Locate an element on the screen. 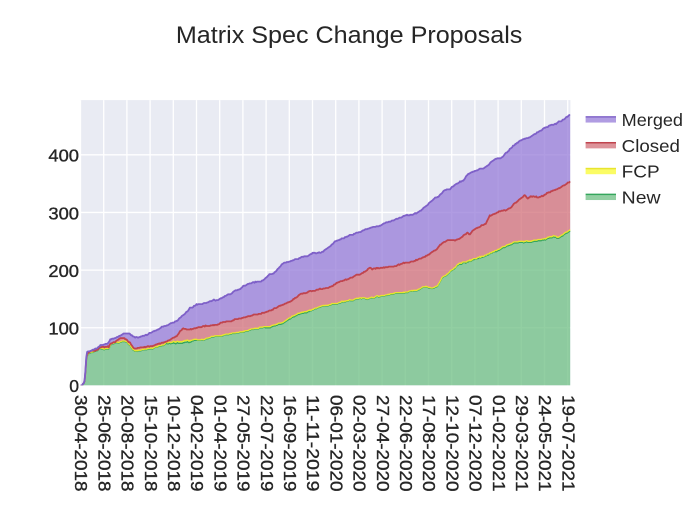 The image size is (700, 505). svg-text: 19-07-2021 is located at coordinates (568, 443).